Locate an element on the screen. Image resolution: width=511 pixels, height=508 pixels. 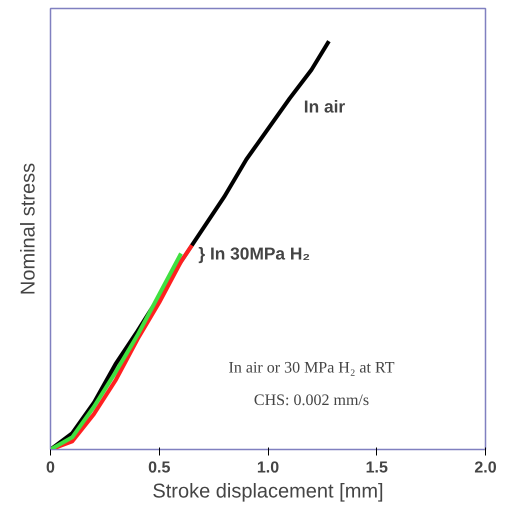
x-tick-label: 0 is located at coordinates (51, 468).